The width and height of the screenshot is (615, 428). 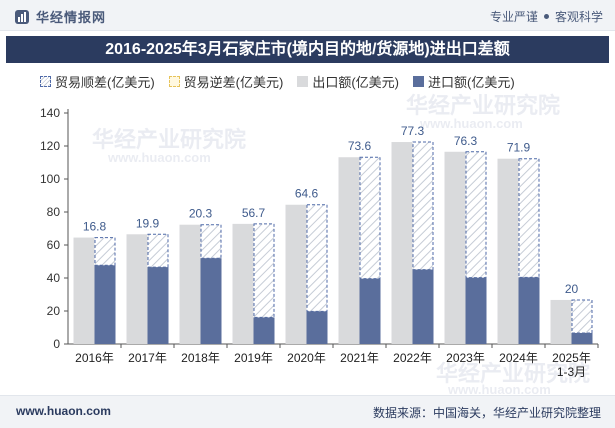 I want to click on tag-objective: 客观科学, so click(x=578, y=17).